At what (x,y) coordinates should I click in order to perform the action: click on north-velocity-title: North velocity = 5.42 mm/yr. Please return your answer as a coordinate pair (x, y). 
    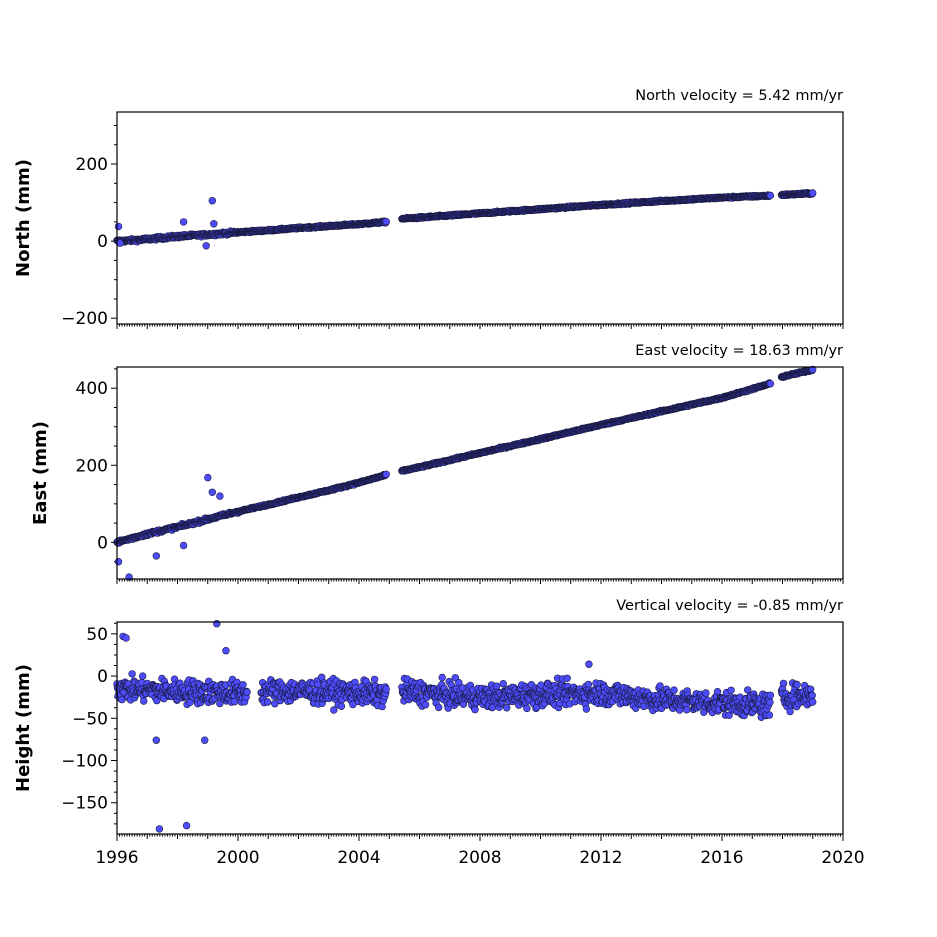
    Looking at the image, I should click on (739, 96).